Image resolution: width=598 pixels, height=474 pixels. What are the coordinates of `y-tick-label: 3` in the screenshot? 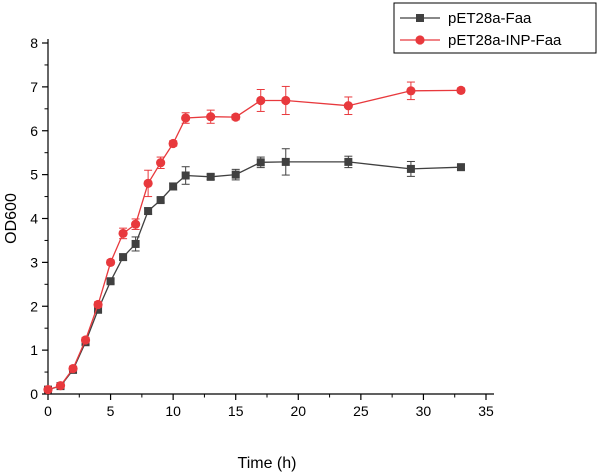 It's located at (34, 262).